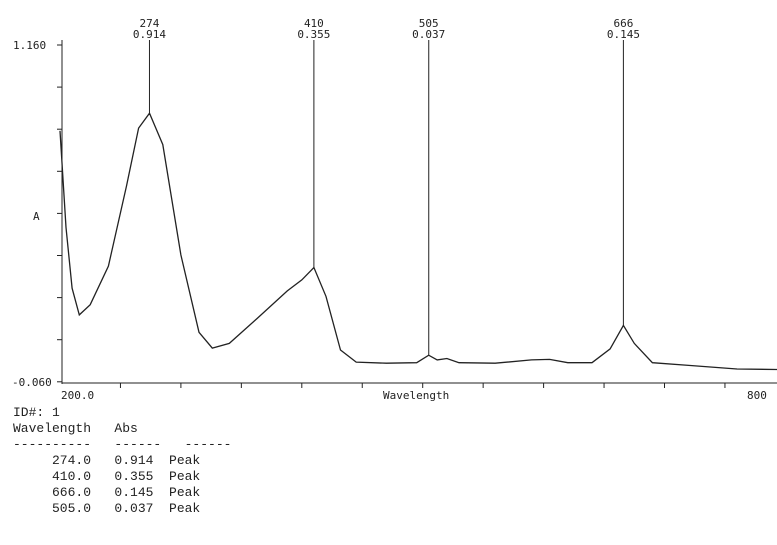 This screenshot has width=777, height=545. What do you see at coordinates (416, 395) in the screenshot?
I see `x-axis-label: Wavelength` at bounding box center [416, 395].